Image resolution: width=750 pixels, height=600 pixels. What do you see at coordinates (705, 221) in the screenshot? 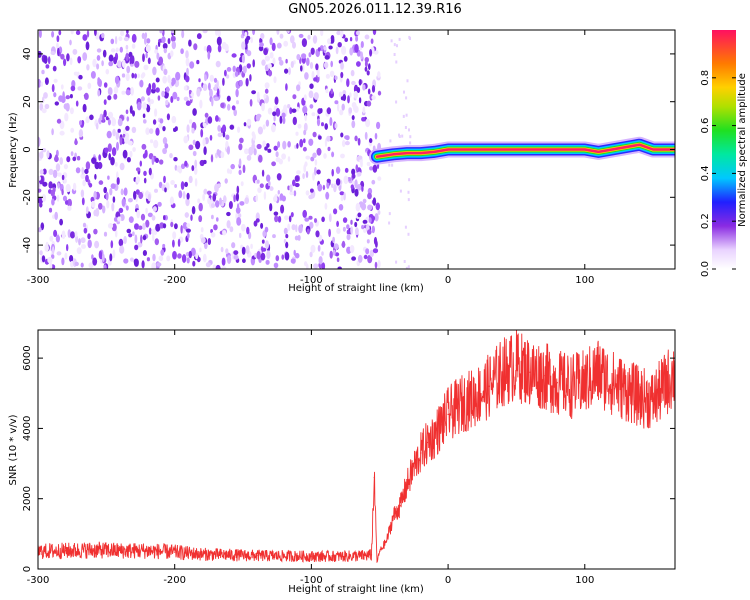
I see `colorbar-tick-label: 0.2` at bounding box center [705, 221].